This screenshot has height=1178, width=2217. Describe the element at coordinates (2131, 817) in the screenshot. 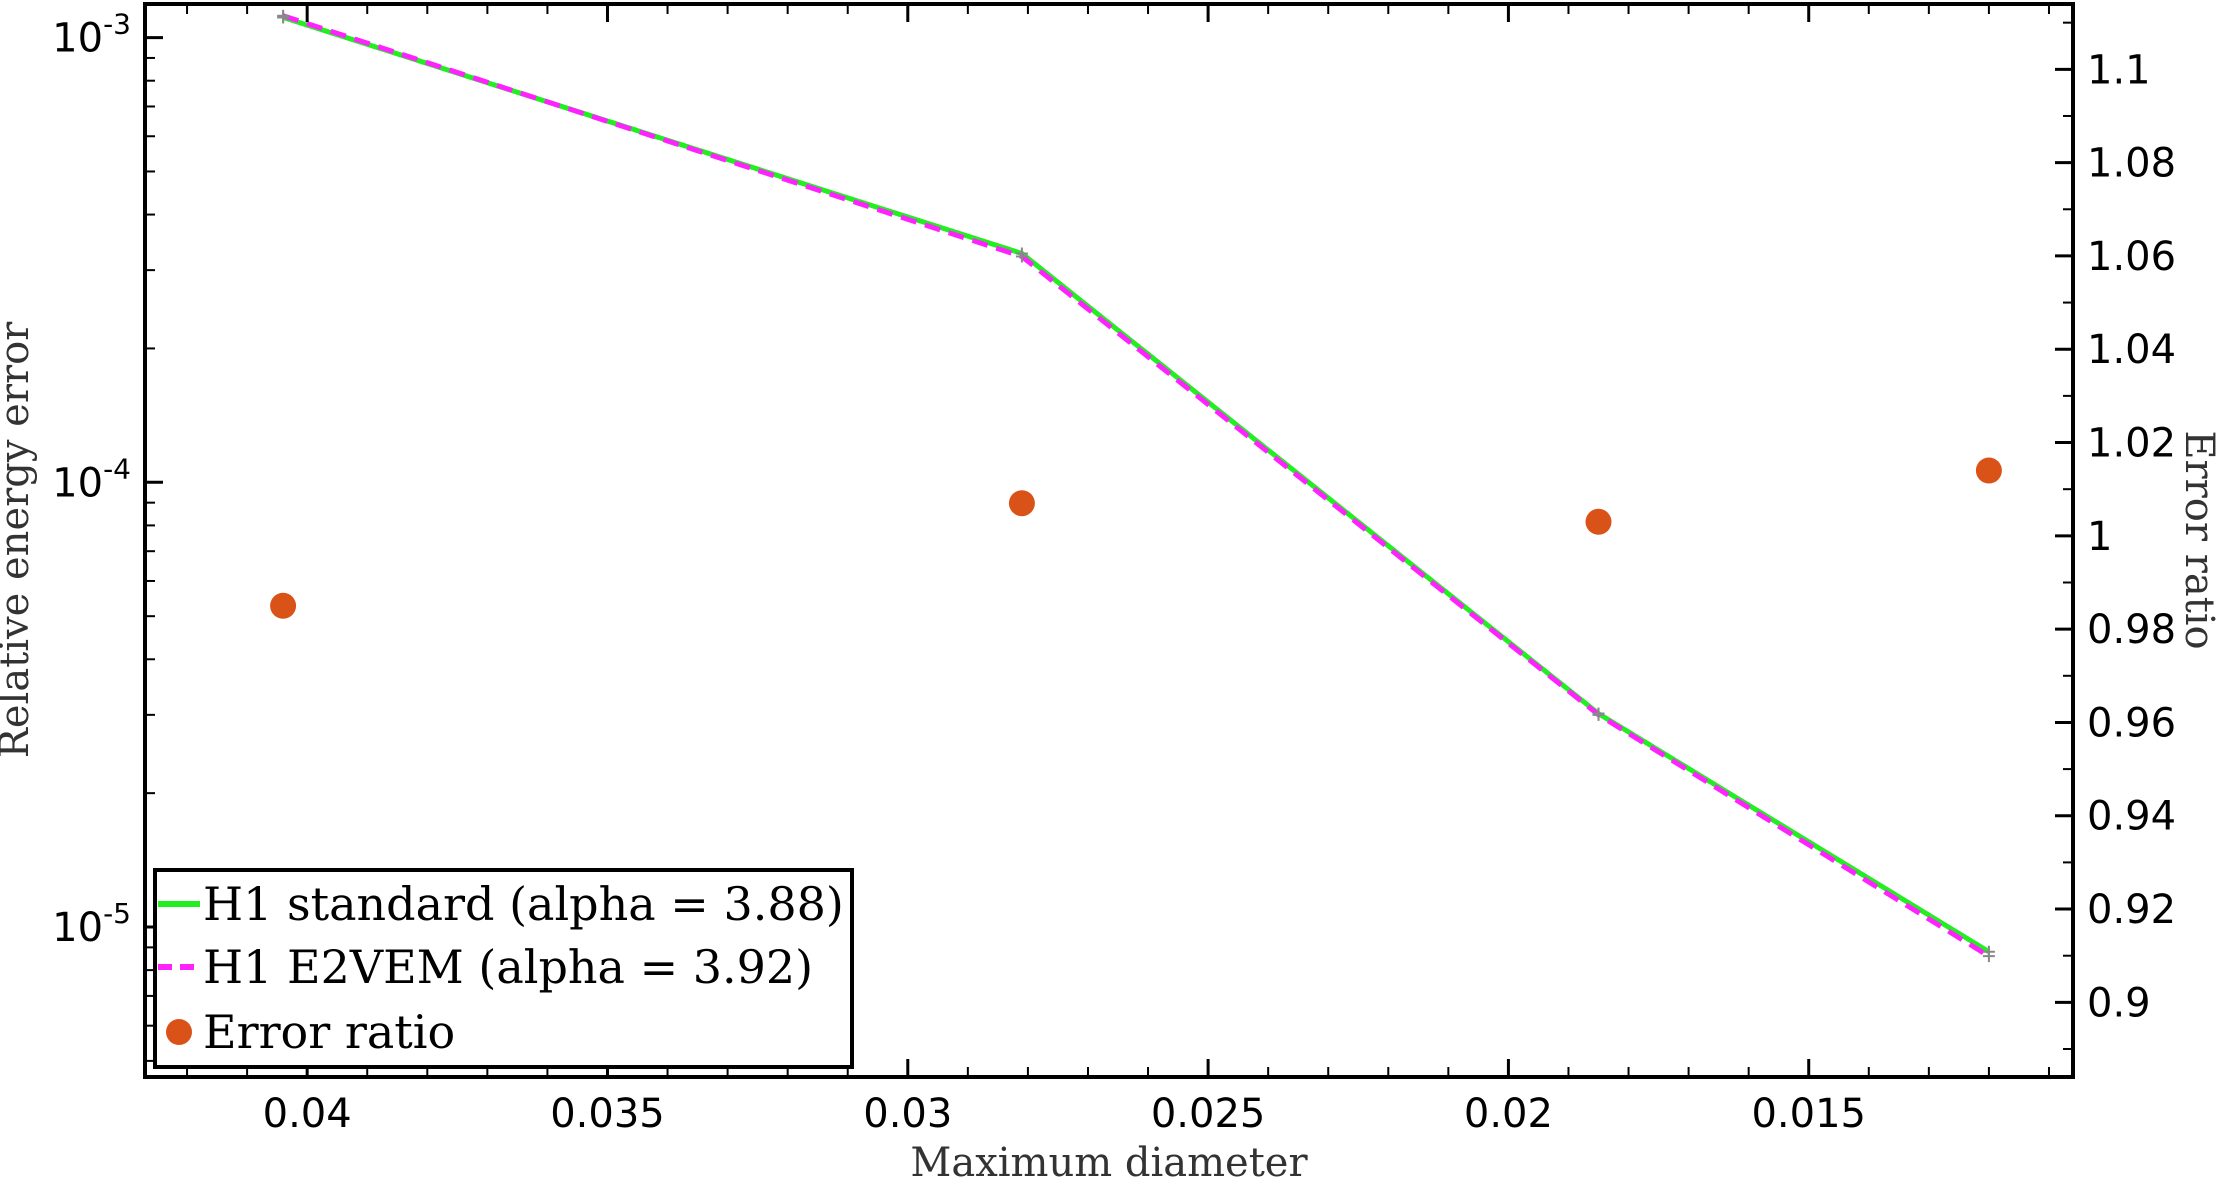

I see `y-right-tick-label: 0.94` at that location.